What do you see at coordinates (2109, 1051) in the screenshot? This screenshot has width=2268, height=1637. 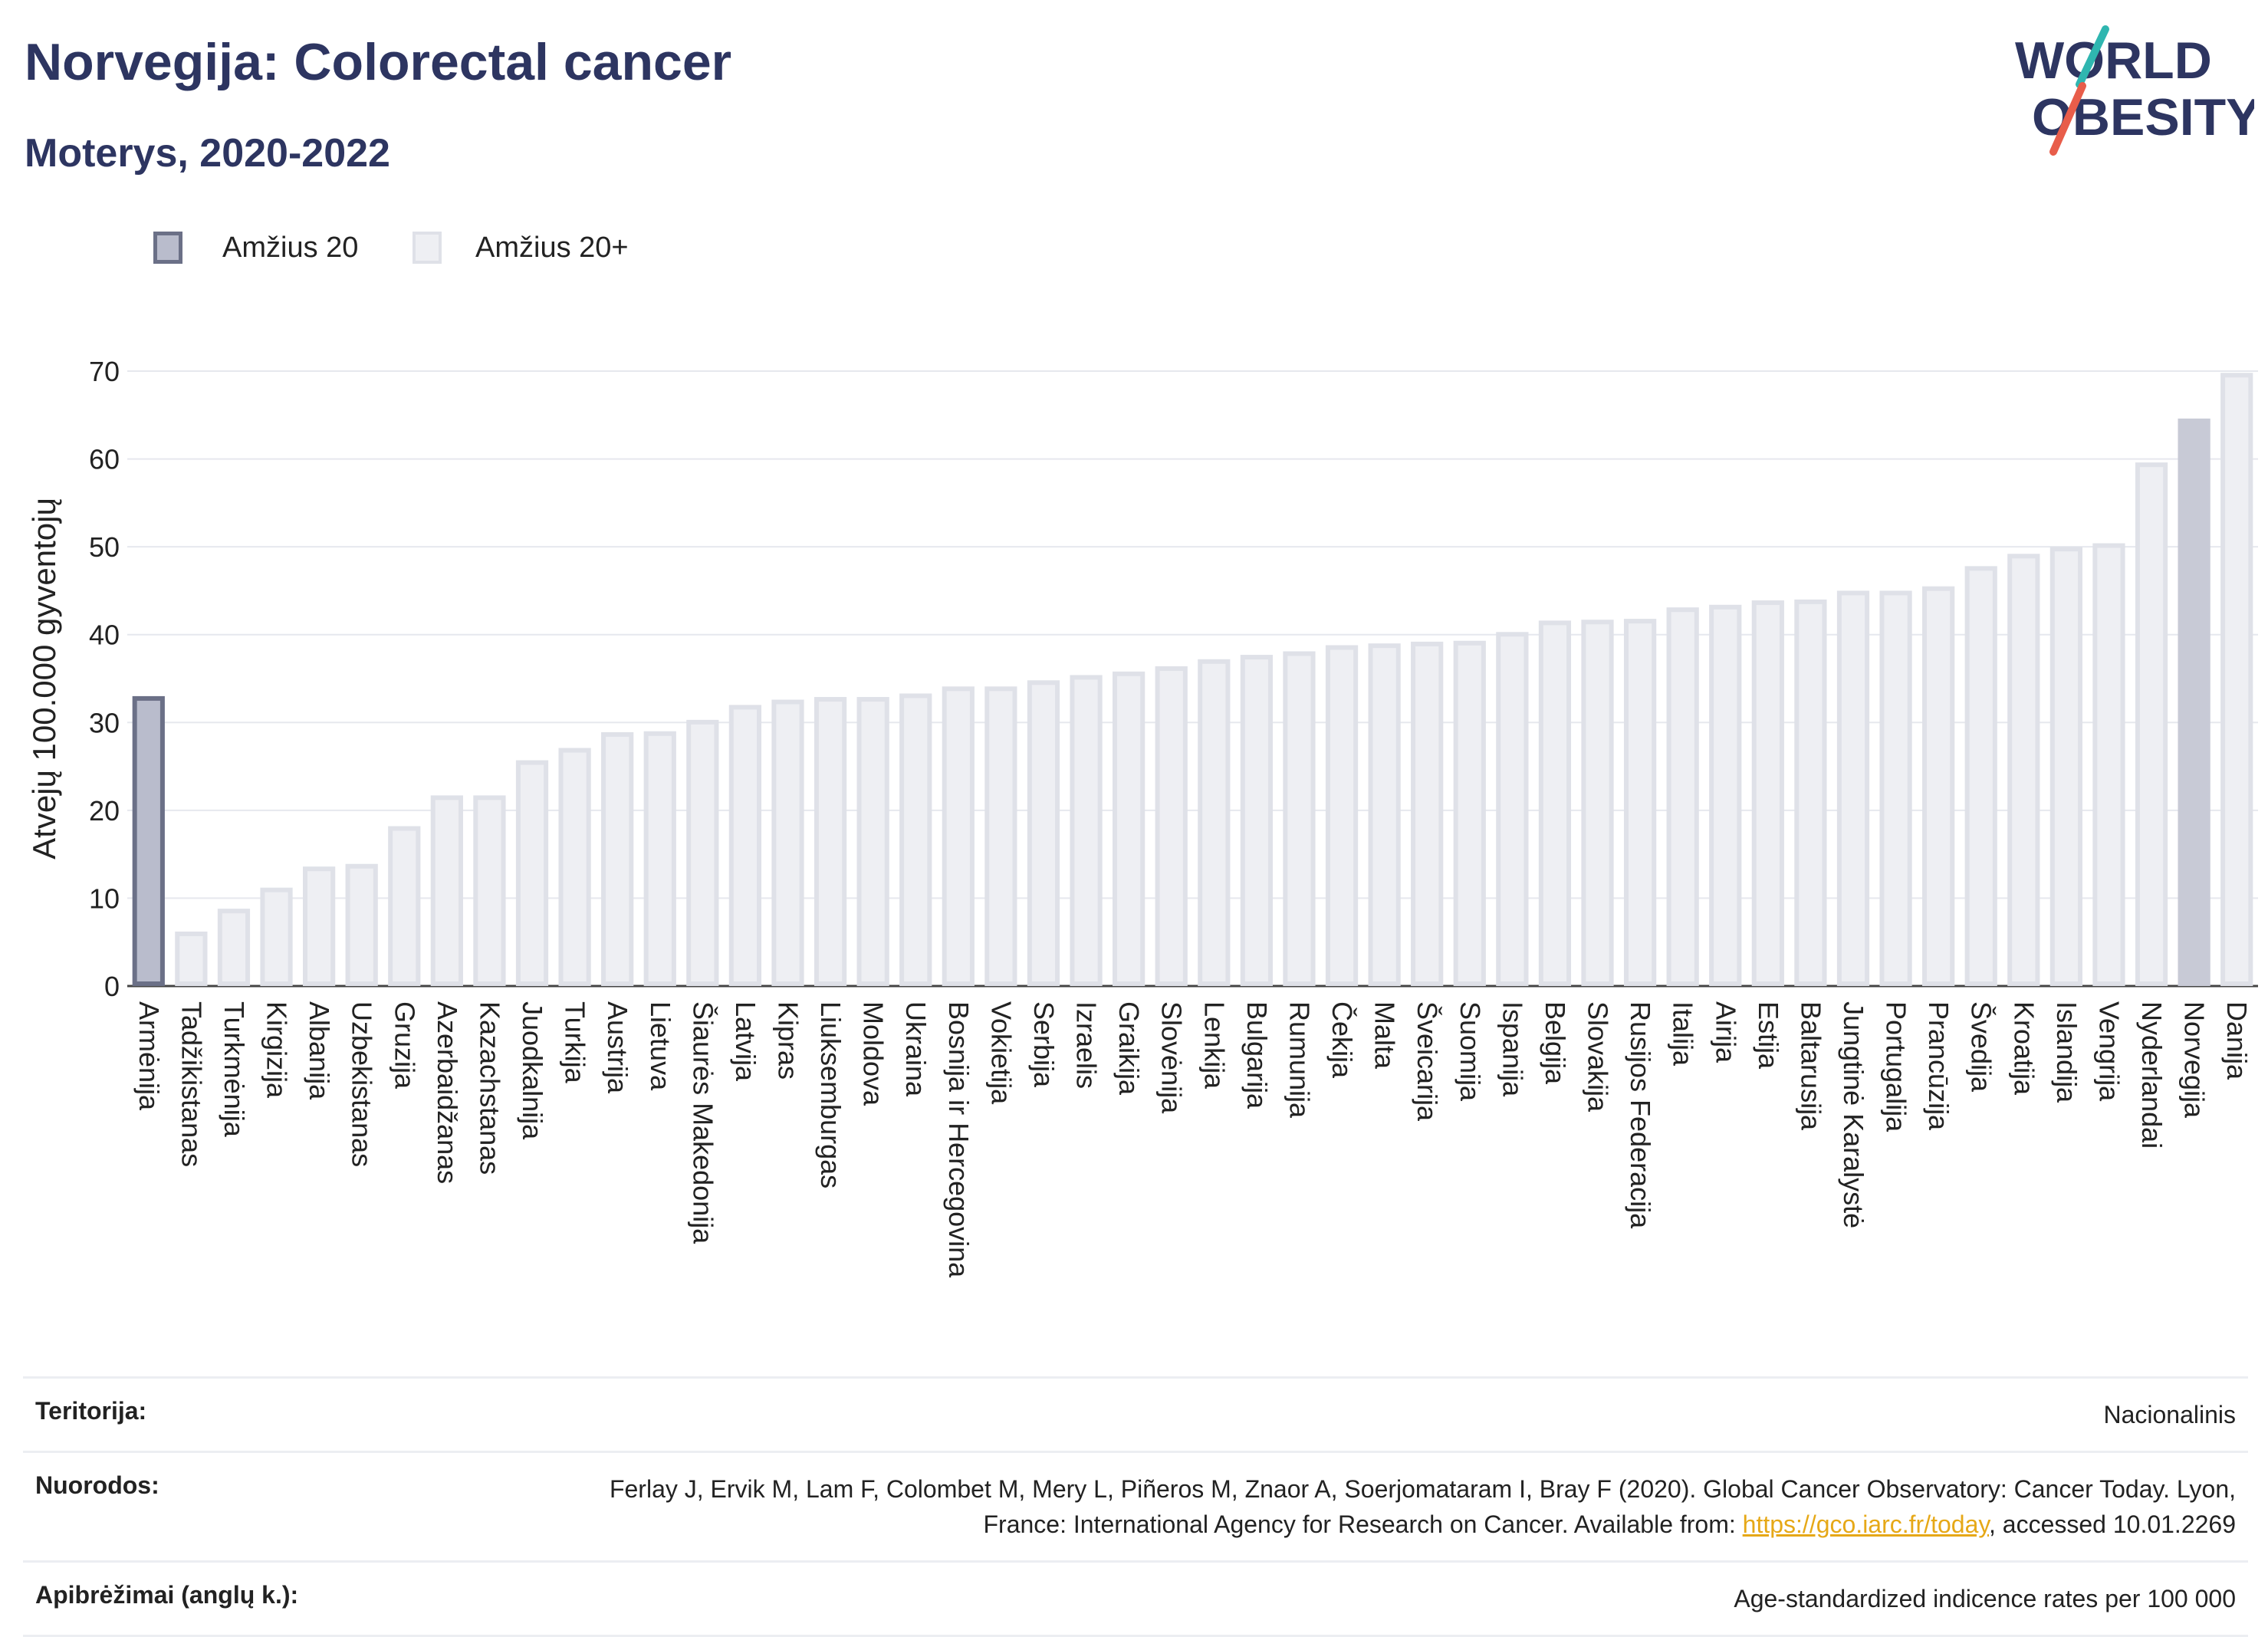 I see `x-tick-label: Vengrija` at bounding box center [2109, 1051].